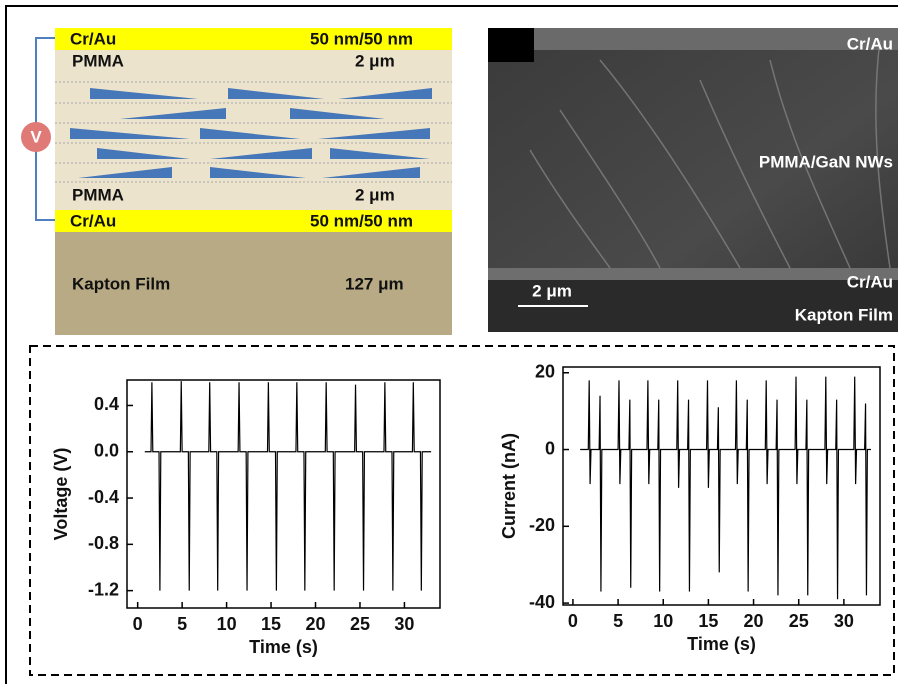 The height and width of the screenshot is (689, 898). What do you see at coordinates (509, 486) in the screenshot?
I see `y-axis-label: Current (nA)` at bounding box center [509, 486].